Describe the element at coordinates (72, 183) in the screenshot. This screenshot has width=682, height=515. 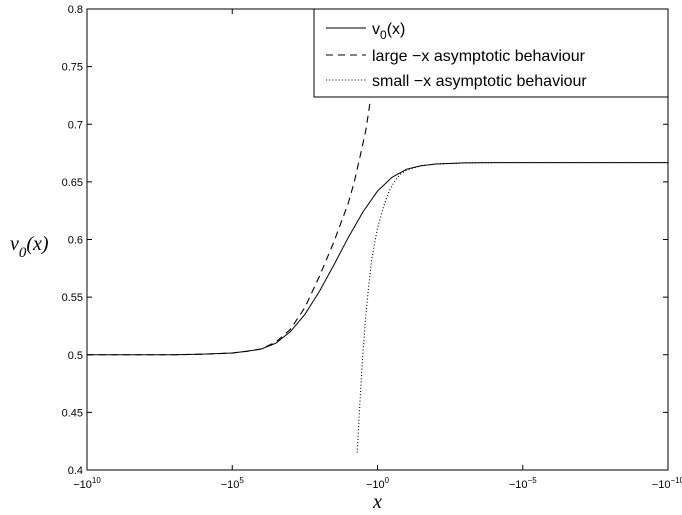
I see `y-tick-label: 0.65` at that location.